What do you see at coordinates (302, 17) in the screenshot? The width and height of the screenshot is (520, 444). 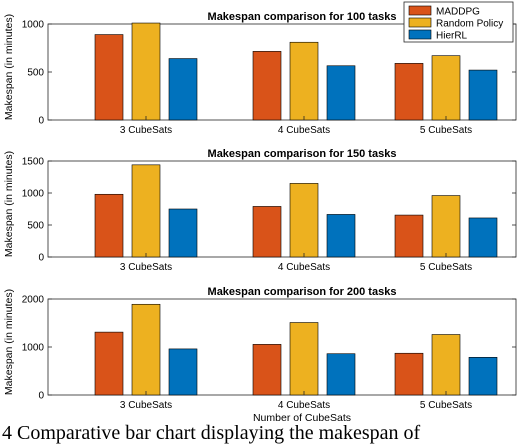 I see `chart-title: Makespan comparison for 100 tasks` at bounding box center [302, 17].